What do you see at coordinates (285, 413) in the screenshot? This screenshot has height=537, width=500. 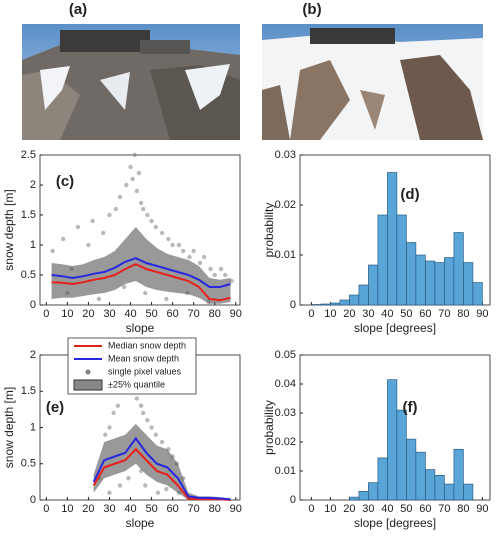 I see `y-tick-label: 0.03` at bounding box center [285, 413].